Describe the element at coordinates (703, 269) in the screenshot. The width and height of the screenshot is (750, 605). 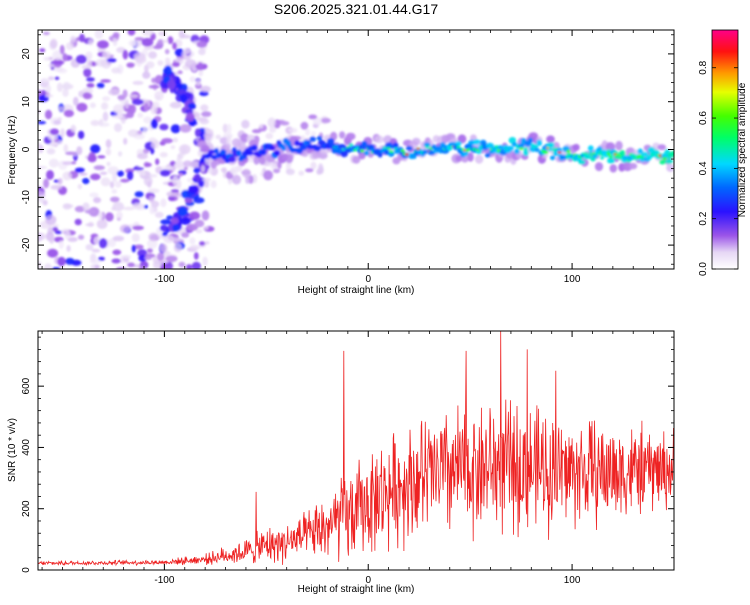
I see `colorbar-tick-label: 0.0` at that location.